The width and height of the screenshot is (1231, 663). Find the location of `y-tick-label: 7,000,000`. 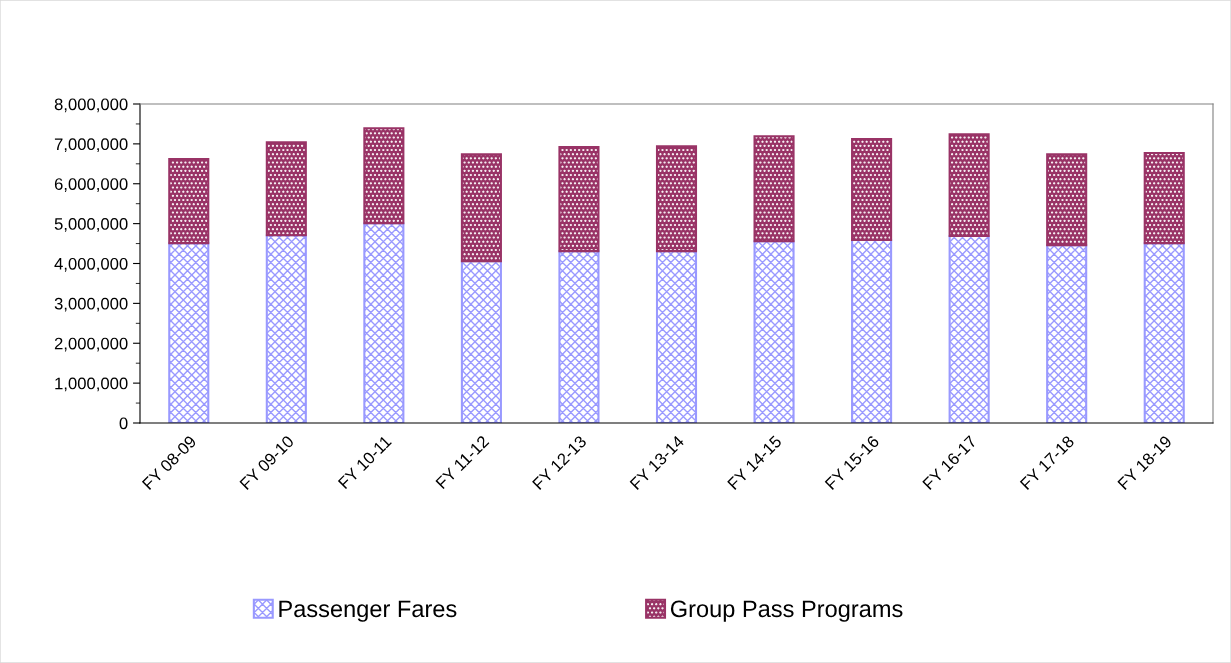

y-tick-label: 7,000,000 is located at coordinates (91, 145).